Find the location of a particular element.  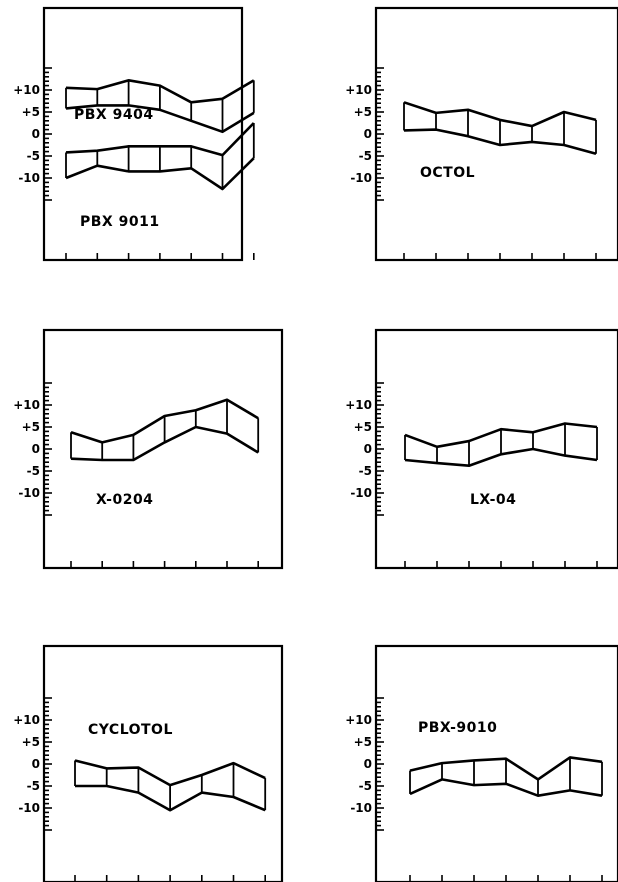

series-label: OCTOL is located at coordinates (447, 173).